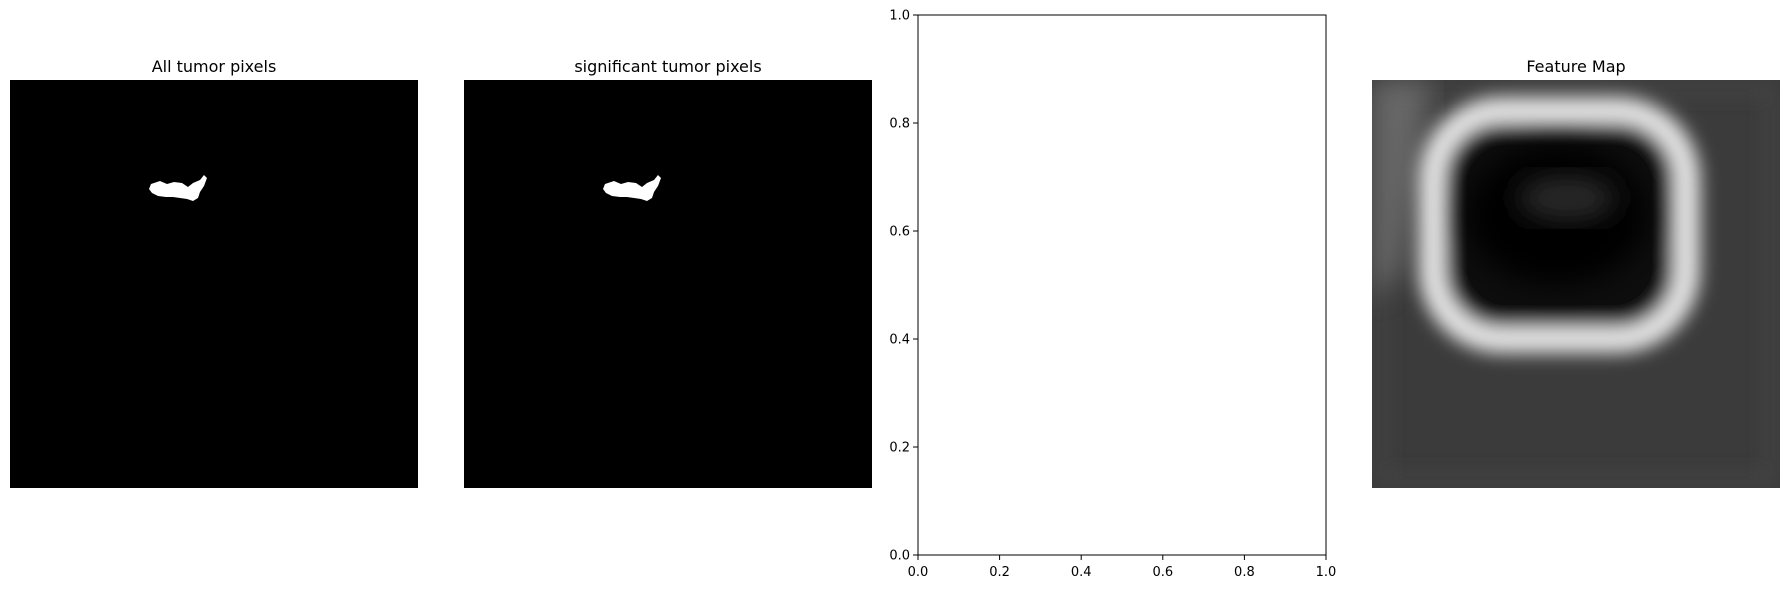 This screenshot has height=589, width=1790. What do you see at coordinates (899, 124) in the screenshot?
I see `y-tick-label: 0.8` at bounding box center [899, 124].